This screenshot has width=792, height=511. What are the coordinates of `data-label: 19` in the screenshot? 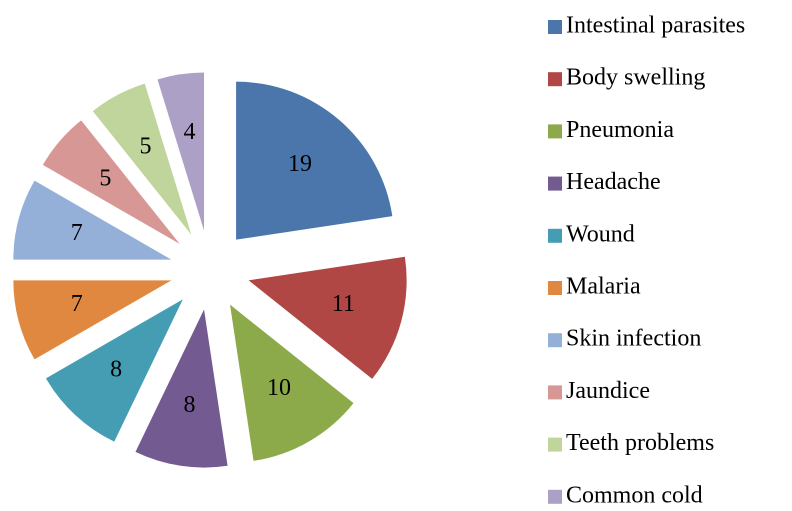 It's located at (300, 164).